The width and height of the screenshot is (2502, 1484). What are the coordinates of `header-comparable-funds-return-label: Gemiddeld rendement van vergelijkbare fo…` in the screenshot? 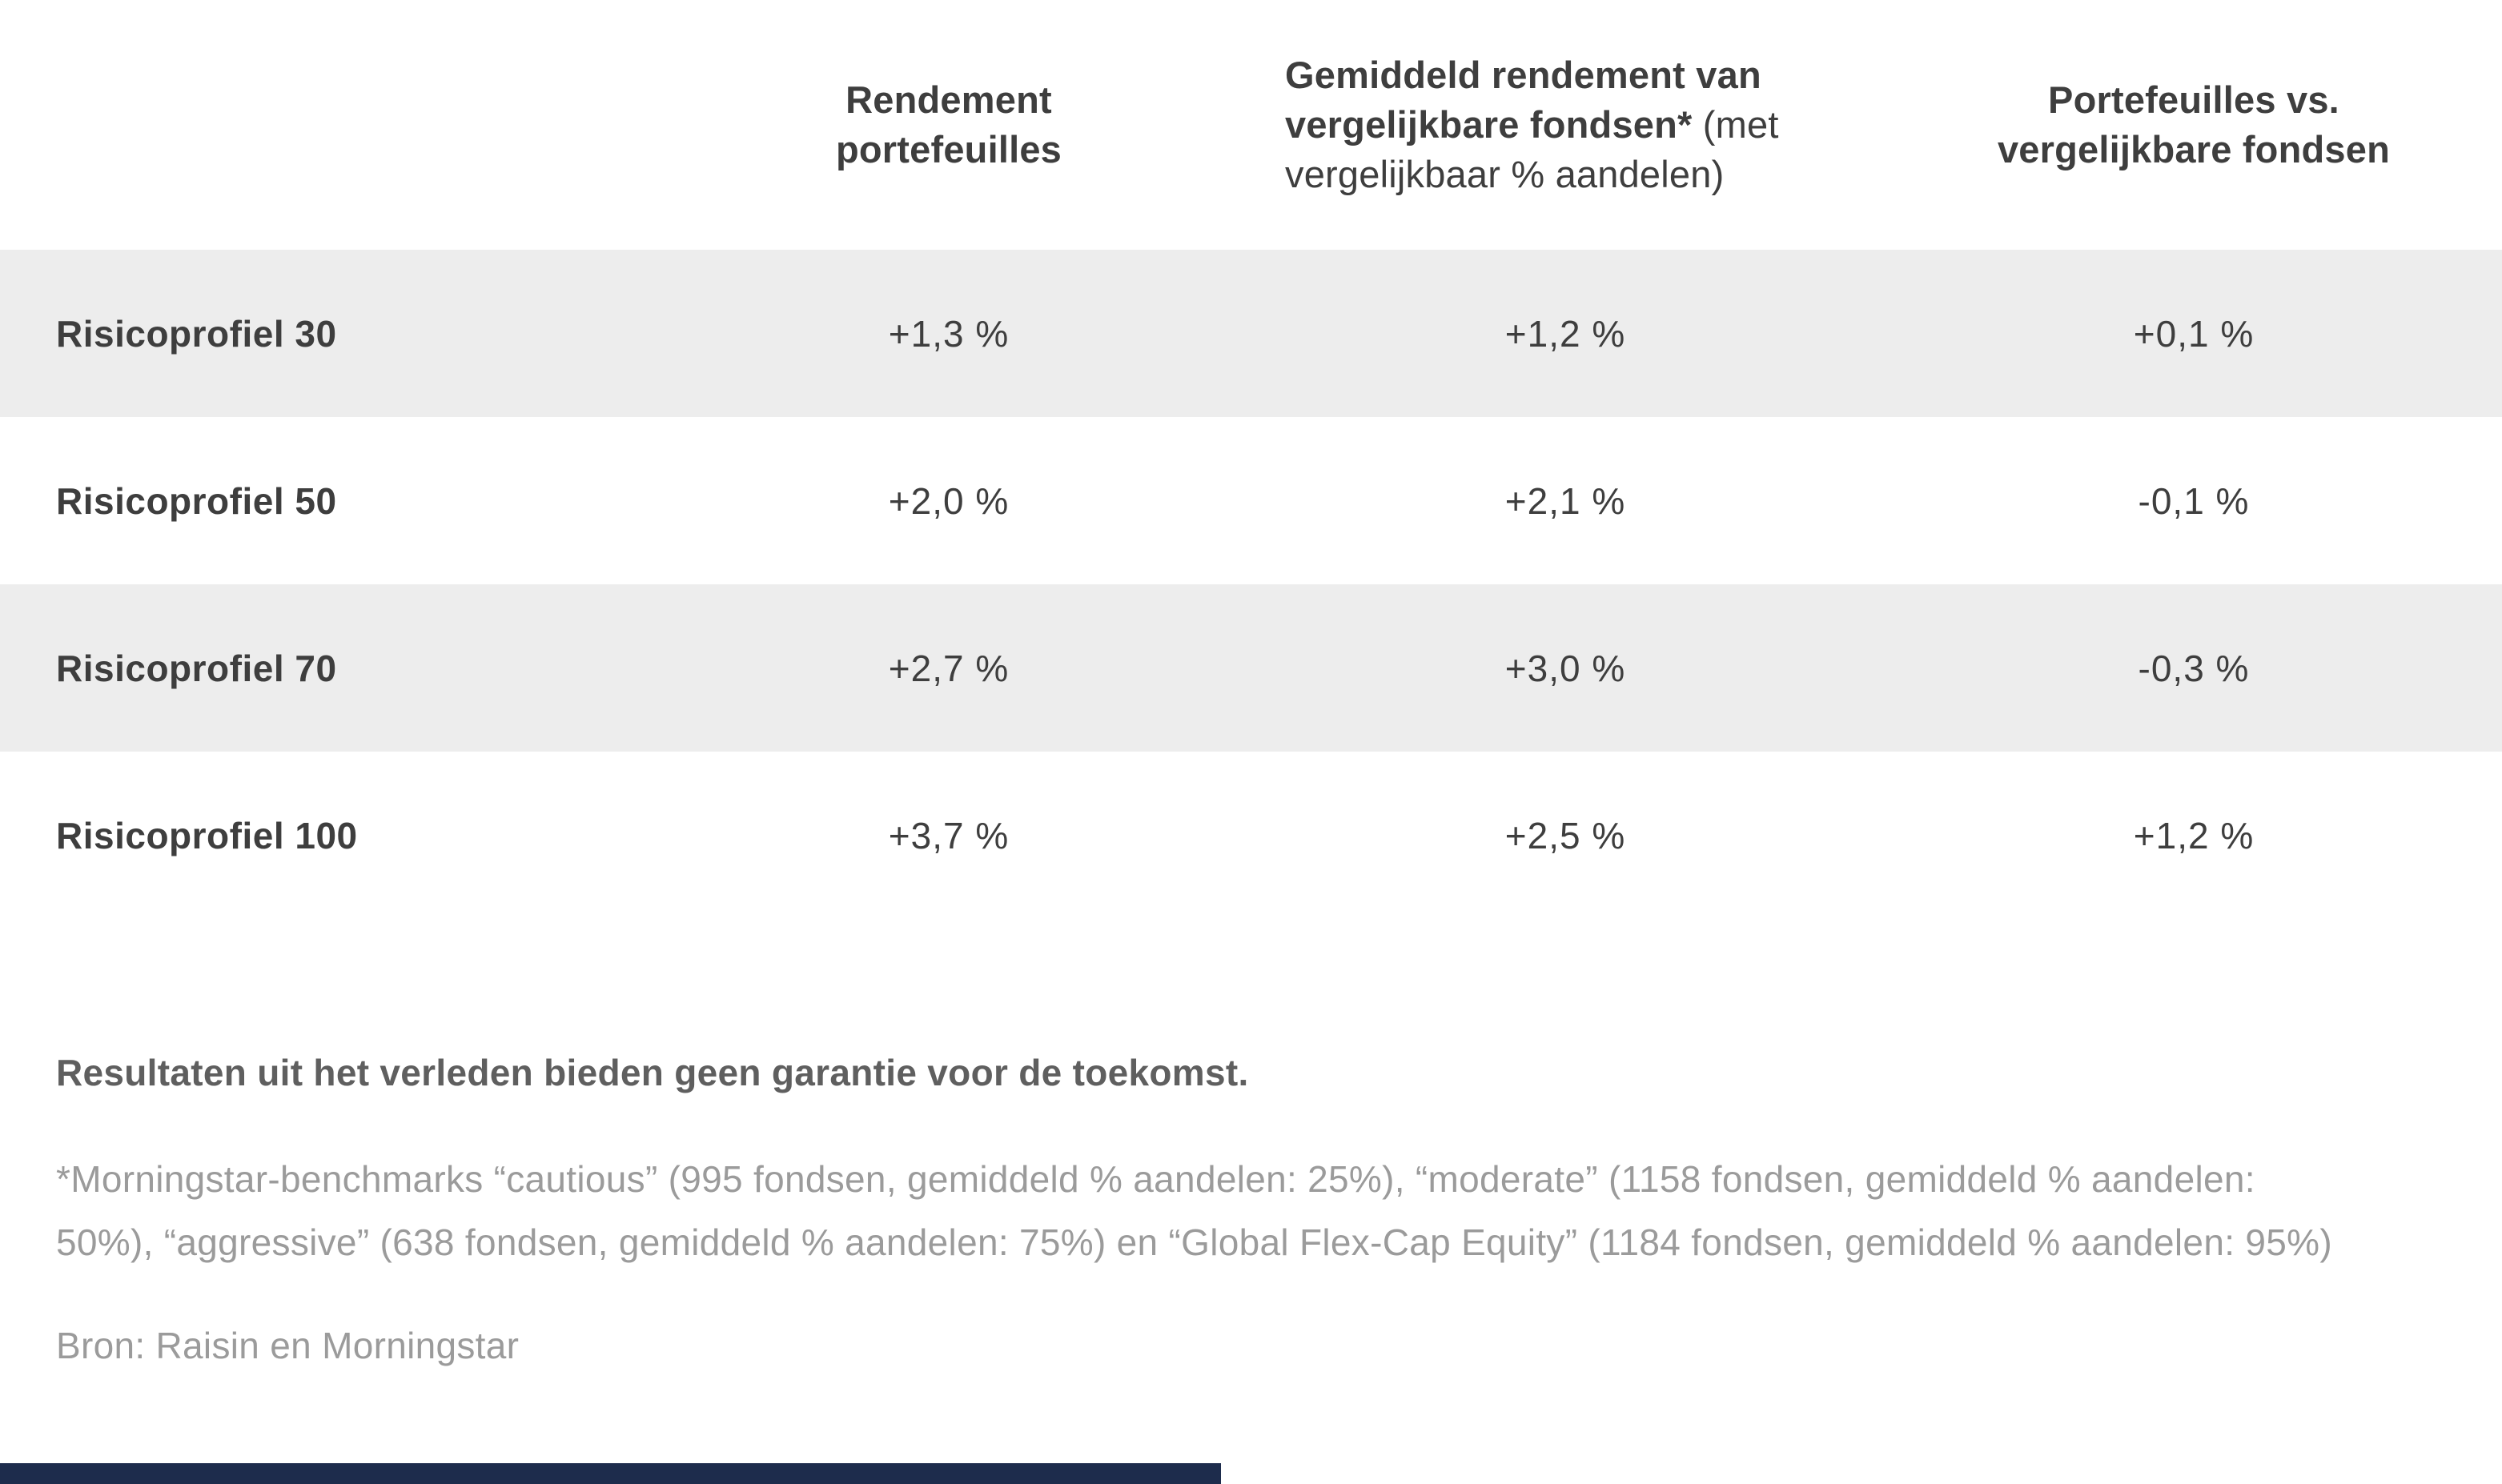 It's located at (1565, 124).